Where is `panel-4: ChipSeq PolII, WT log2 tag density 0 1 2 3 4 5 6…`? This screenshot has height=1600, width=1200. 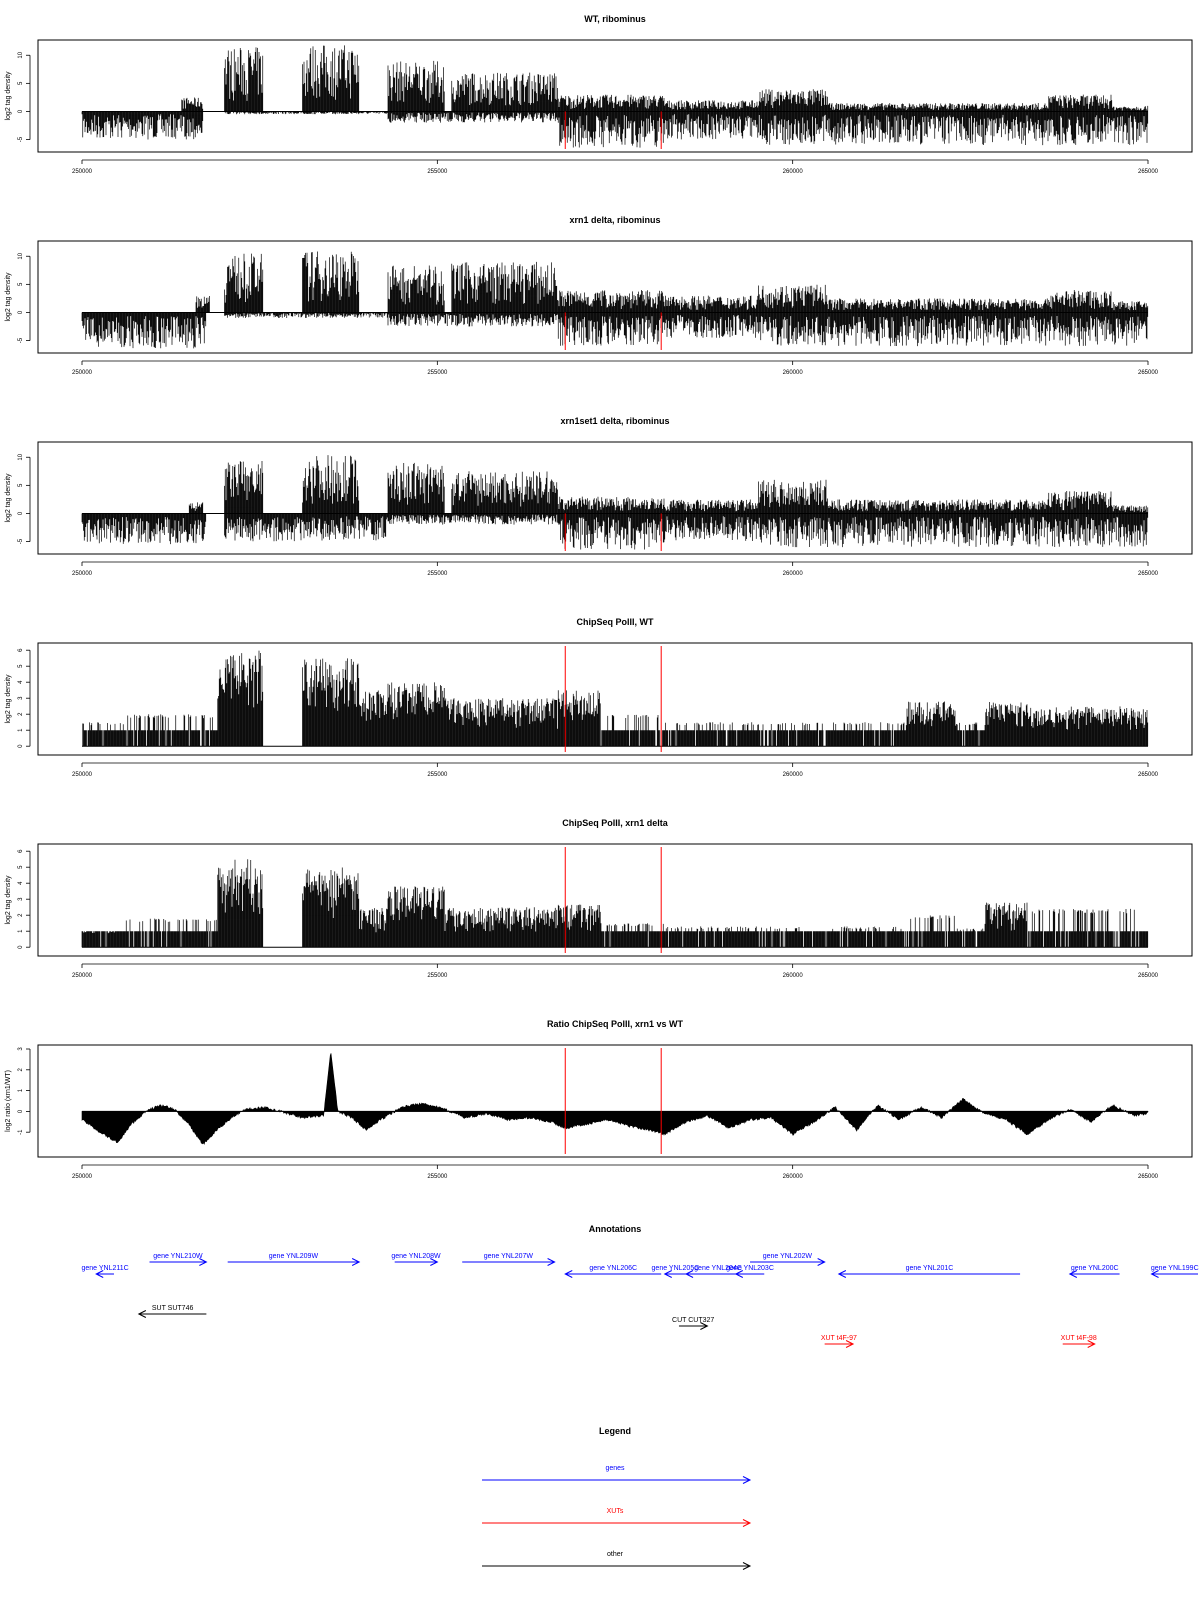
panel-4: ChipSeq PolII, WT log2 tag density 0 1 2 3 4 5 6… is located at coordinates (599, 697).